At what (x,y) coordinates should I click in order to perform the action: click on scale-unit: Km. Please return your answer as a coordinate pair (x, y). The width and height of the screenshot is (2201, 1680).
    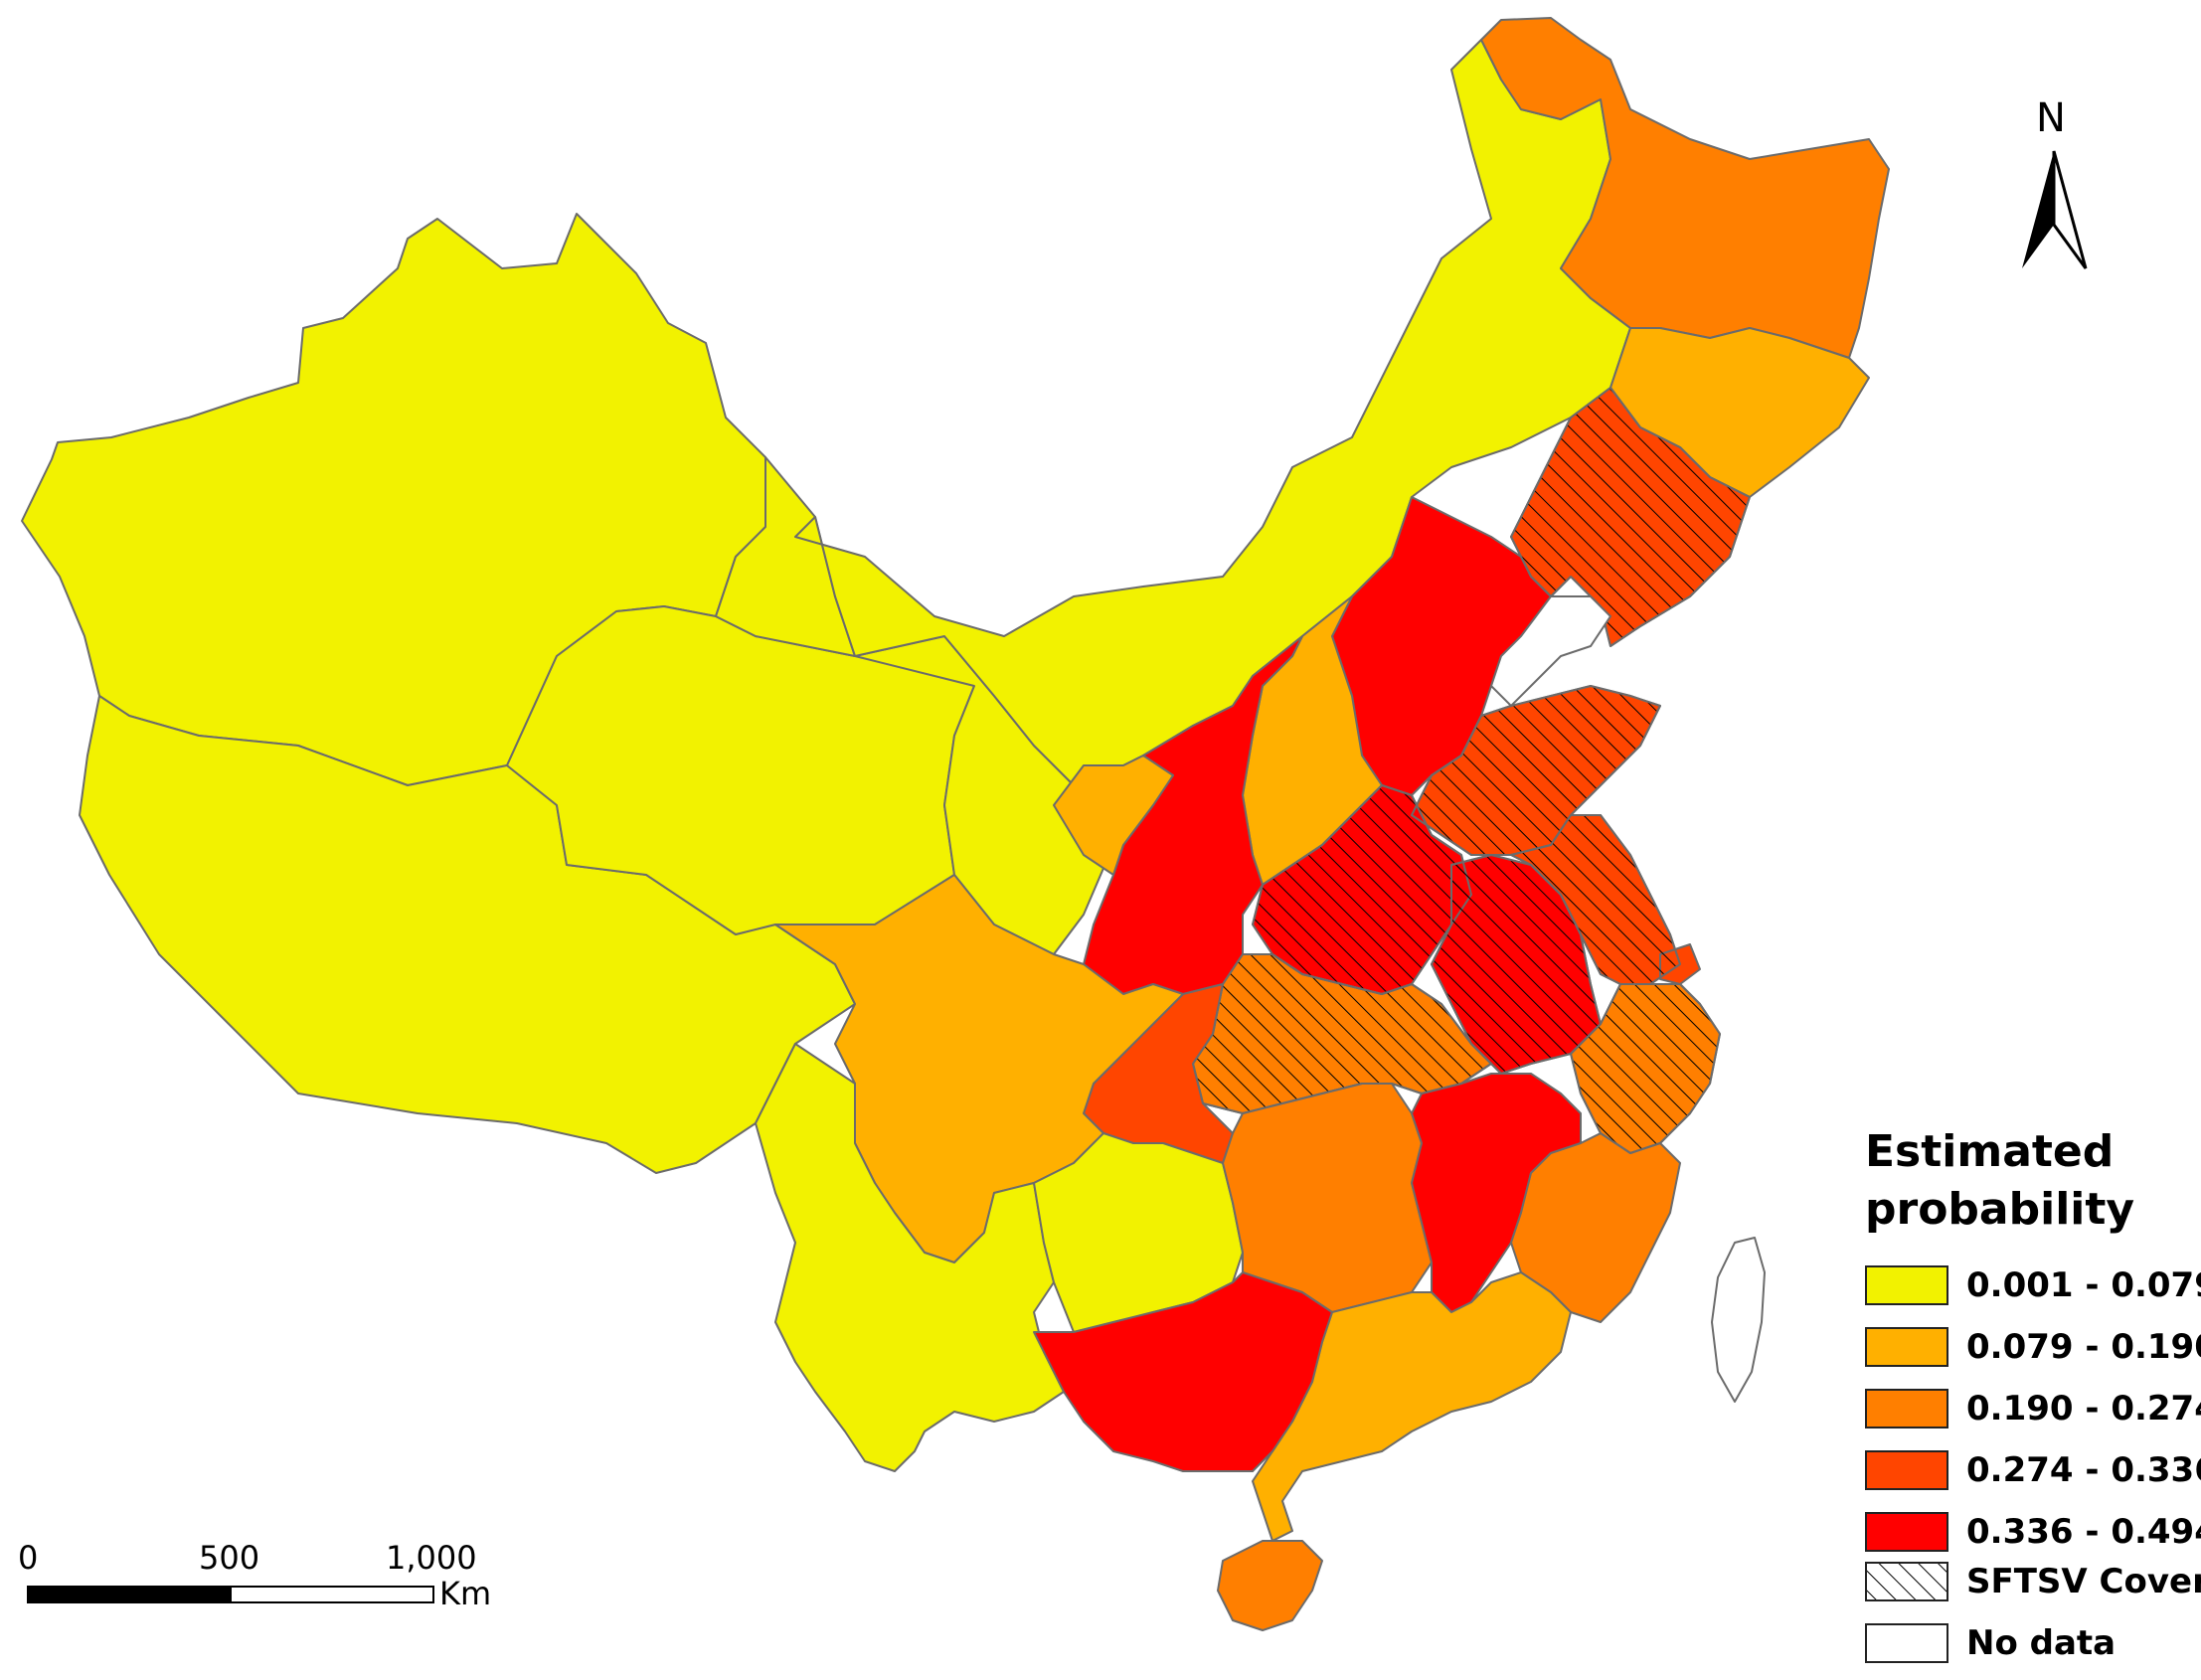
    Looking at the image, I should click on (465, 1593).